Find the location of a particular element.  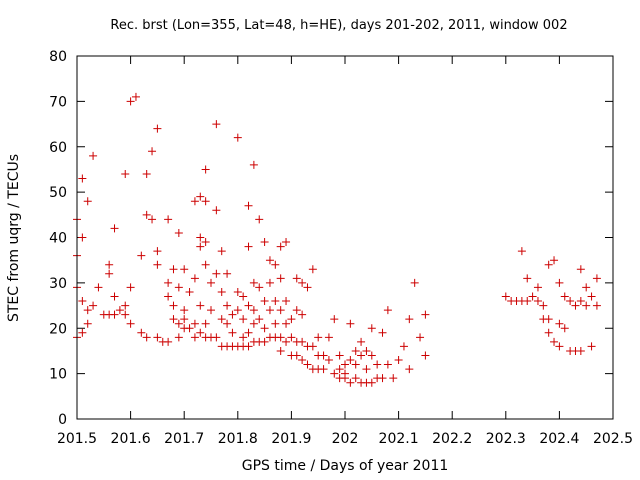

y-tick-label: 30 is located at coordinates (58, 284).